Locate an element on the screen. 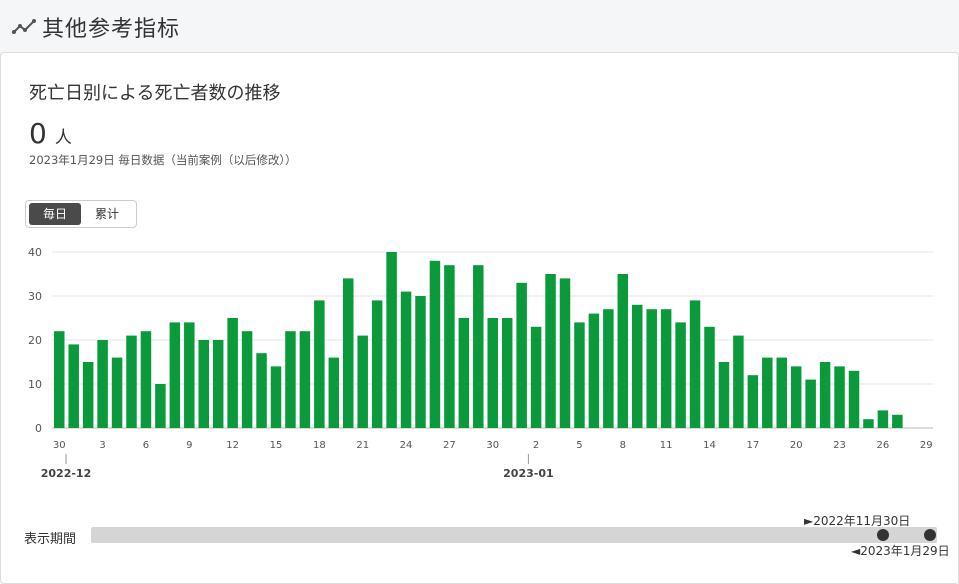 This screenshot has height=584, width=959. daily-button: 毎日 is located at coordinates (55, 214).